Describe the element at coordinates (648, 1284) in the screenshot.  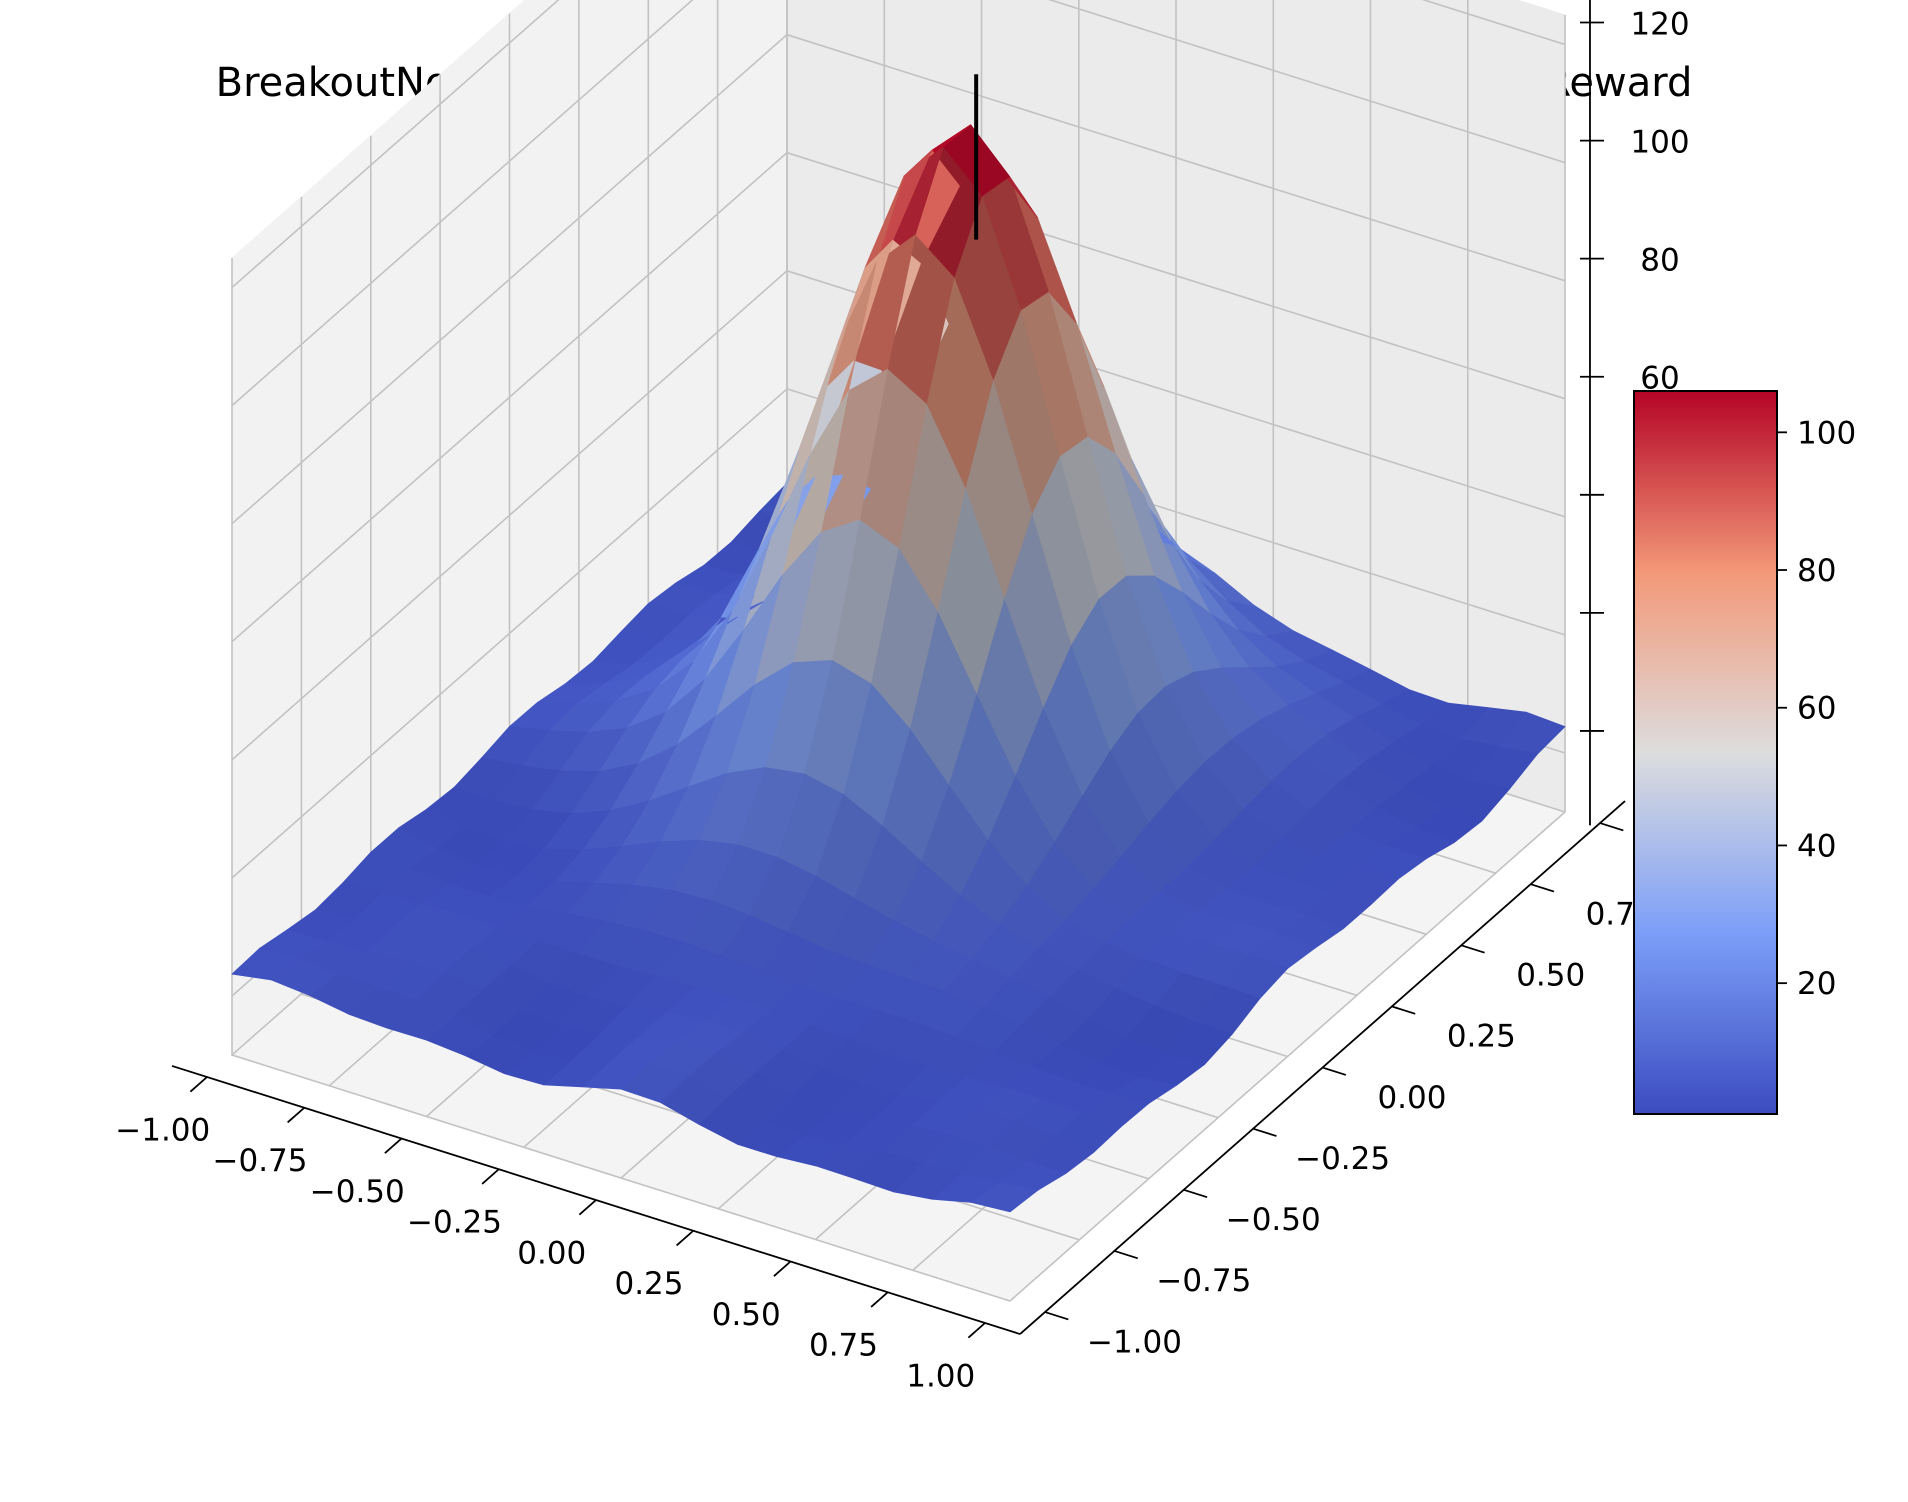
I see `x-tick-label: 0.25` at that location.